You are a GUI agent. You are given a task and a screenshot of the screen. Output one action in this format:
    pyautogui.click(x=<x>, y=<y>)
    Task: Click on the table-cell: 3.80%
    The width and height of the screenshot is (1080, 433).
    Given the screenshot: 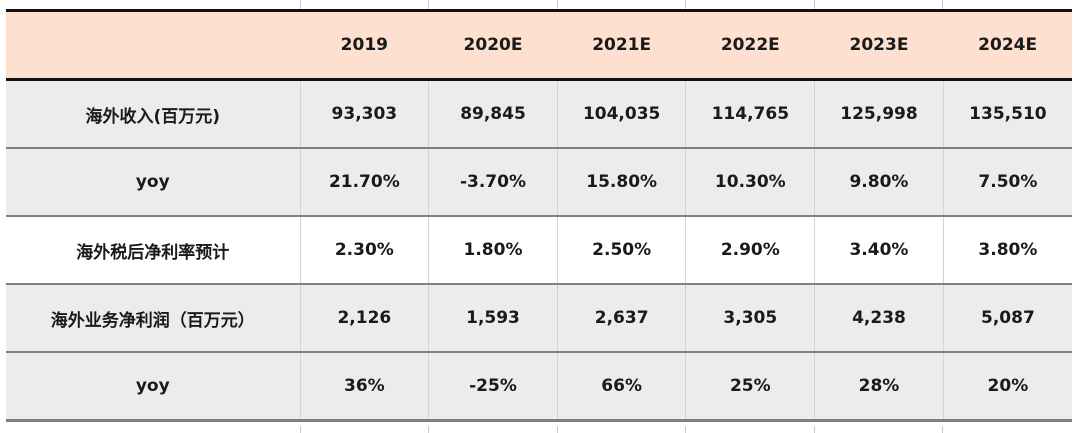 What is the action you would take?
    pyautogui.click(x=1007, y=250)
    